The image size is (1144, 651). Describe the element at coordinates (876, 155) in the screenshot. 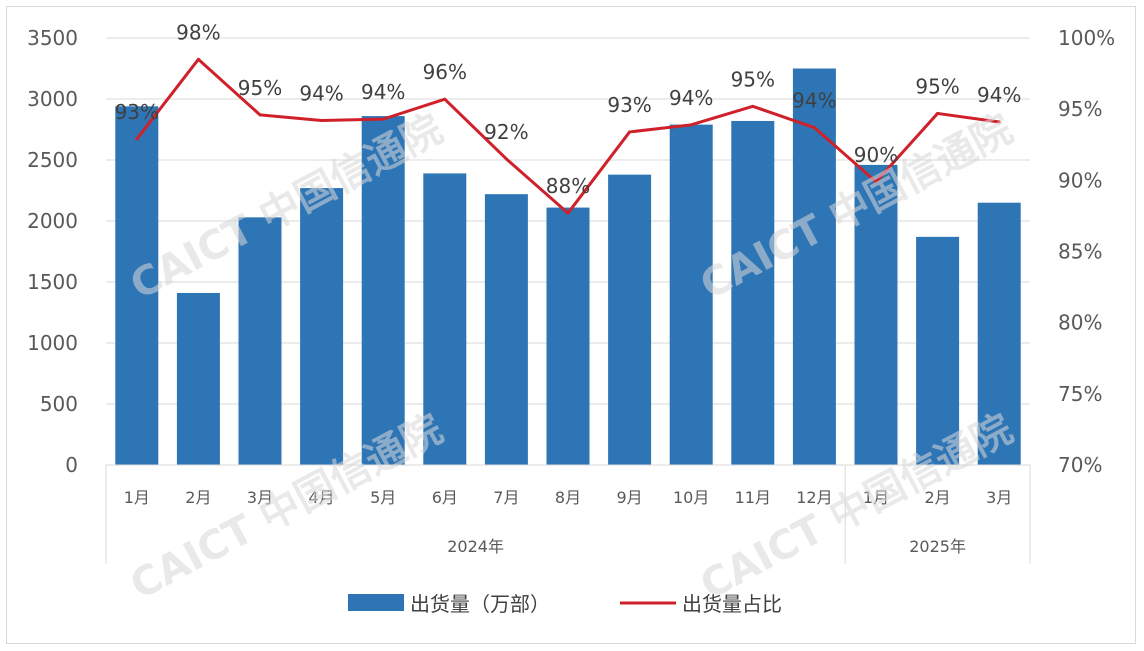

I see `line-data-label: 90%` at that location.